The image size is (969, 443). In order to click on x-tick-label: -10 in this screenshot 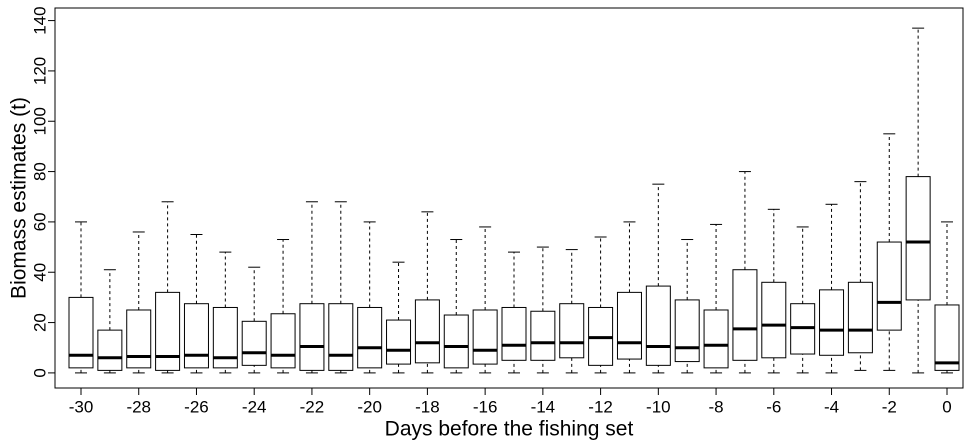, I will do `click(658, 406)`.